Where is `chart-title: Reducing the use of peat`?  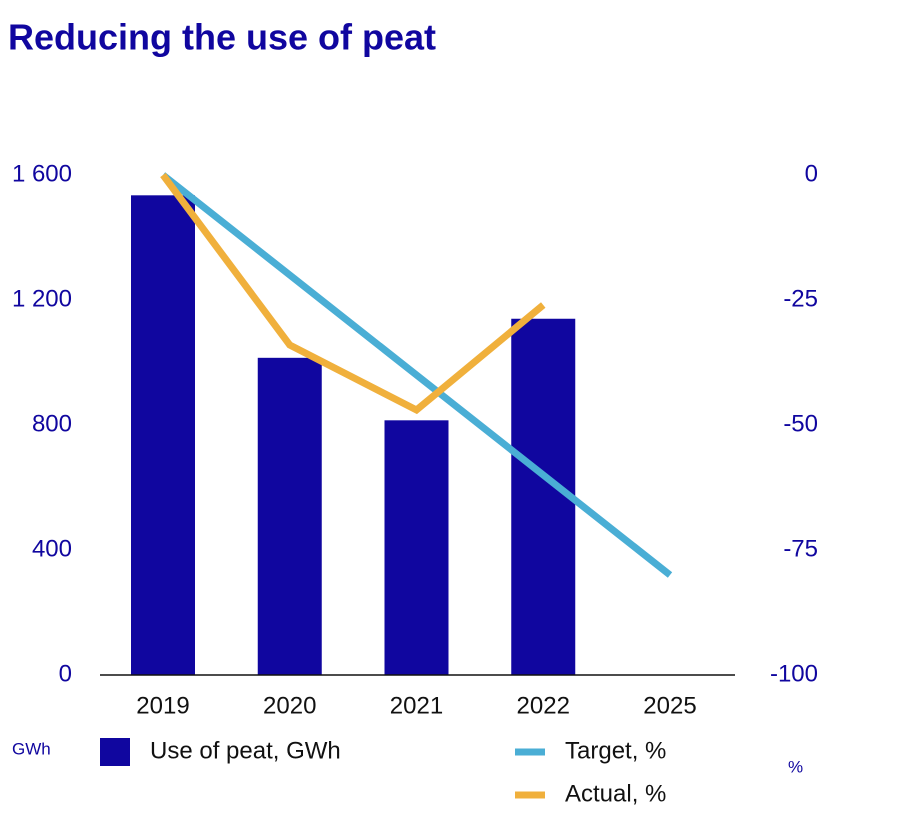
chart-title: Reducing the use of peat is located at coordinates (222, 37).